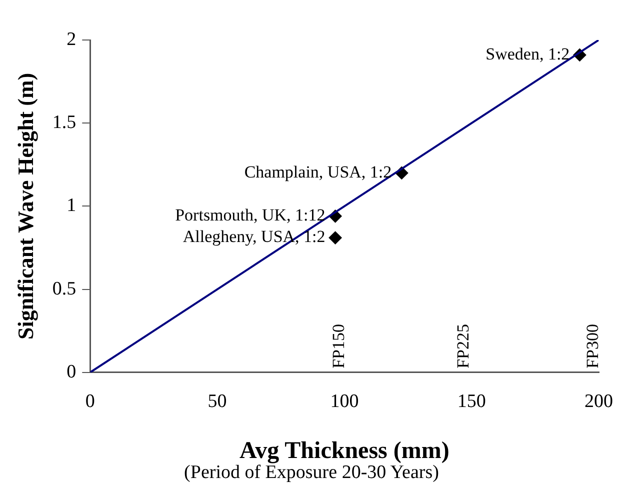 The image size is (623, 494). What do you see at coordinates (250, 215) in the screenshot?
I see `annotation: Portsmouth, UK, 1:12` at bounding box center [250, 215].